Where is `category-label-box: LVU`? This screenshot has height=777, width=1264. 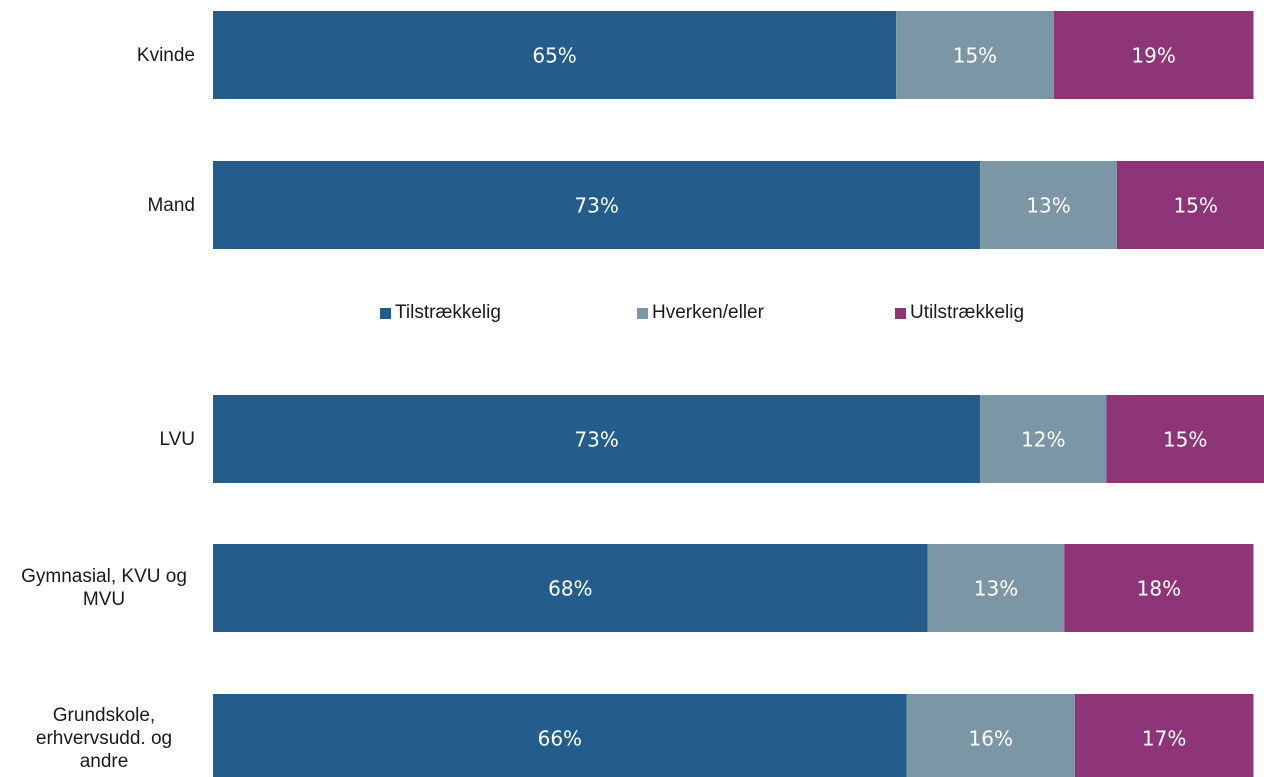 category-label-box: LVU is located at coordinates (177, 439).